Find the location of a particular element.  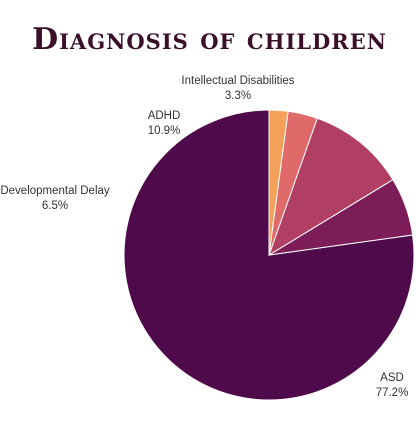

slice-label-developmental-delay: Developmental Delay is located at coordinates (55, 191).